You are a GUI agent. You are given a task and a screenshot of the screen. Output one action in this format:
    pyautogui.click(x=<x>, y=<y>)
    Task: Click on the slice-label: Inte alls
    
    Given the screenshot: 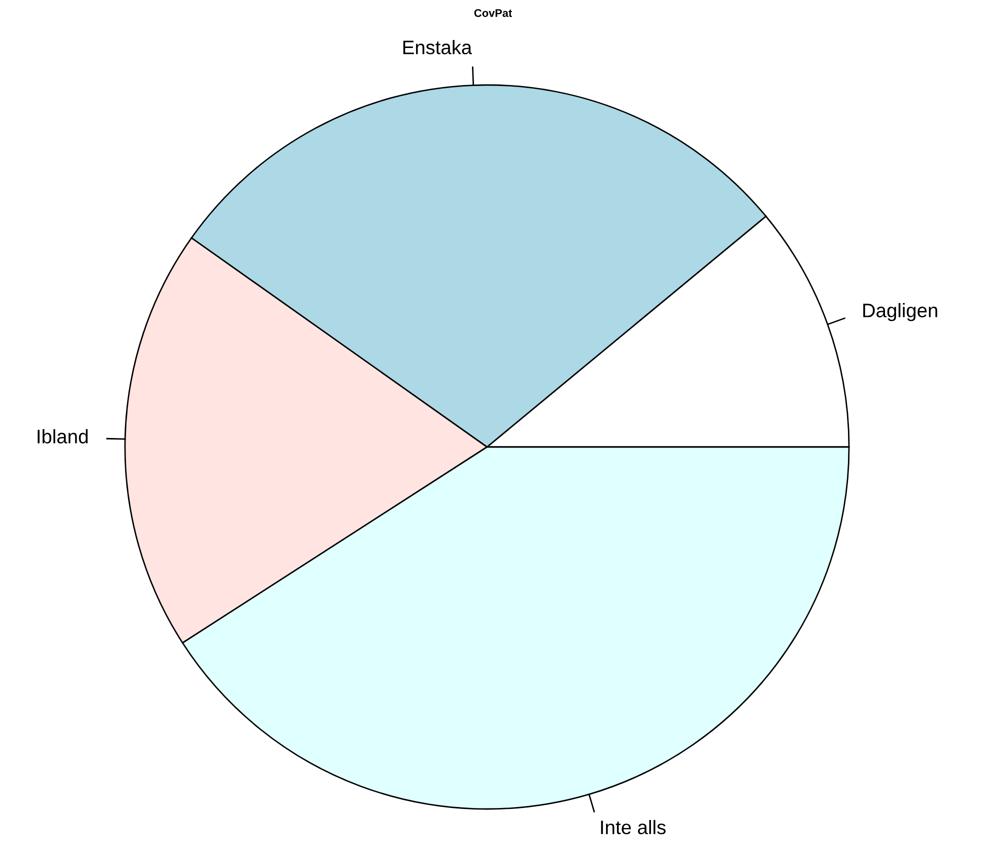 What is the action you would take?
    pyautogui.click(x=633, y=827)
    